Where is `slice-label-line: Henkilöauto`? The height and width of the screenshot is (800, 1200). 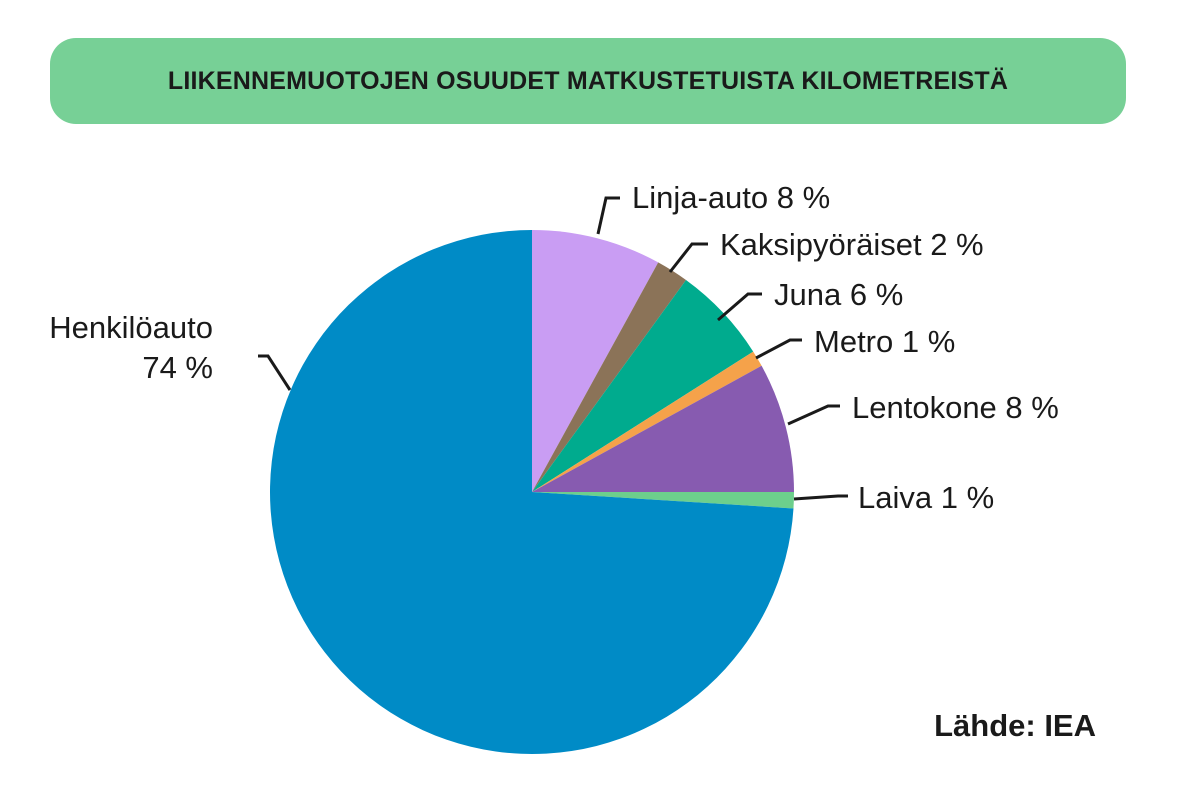 slice-label-line: Henkilöauto is located at coordinates (131, 327).